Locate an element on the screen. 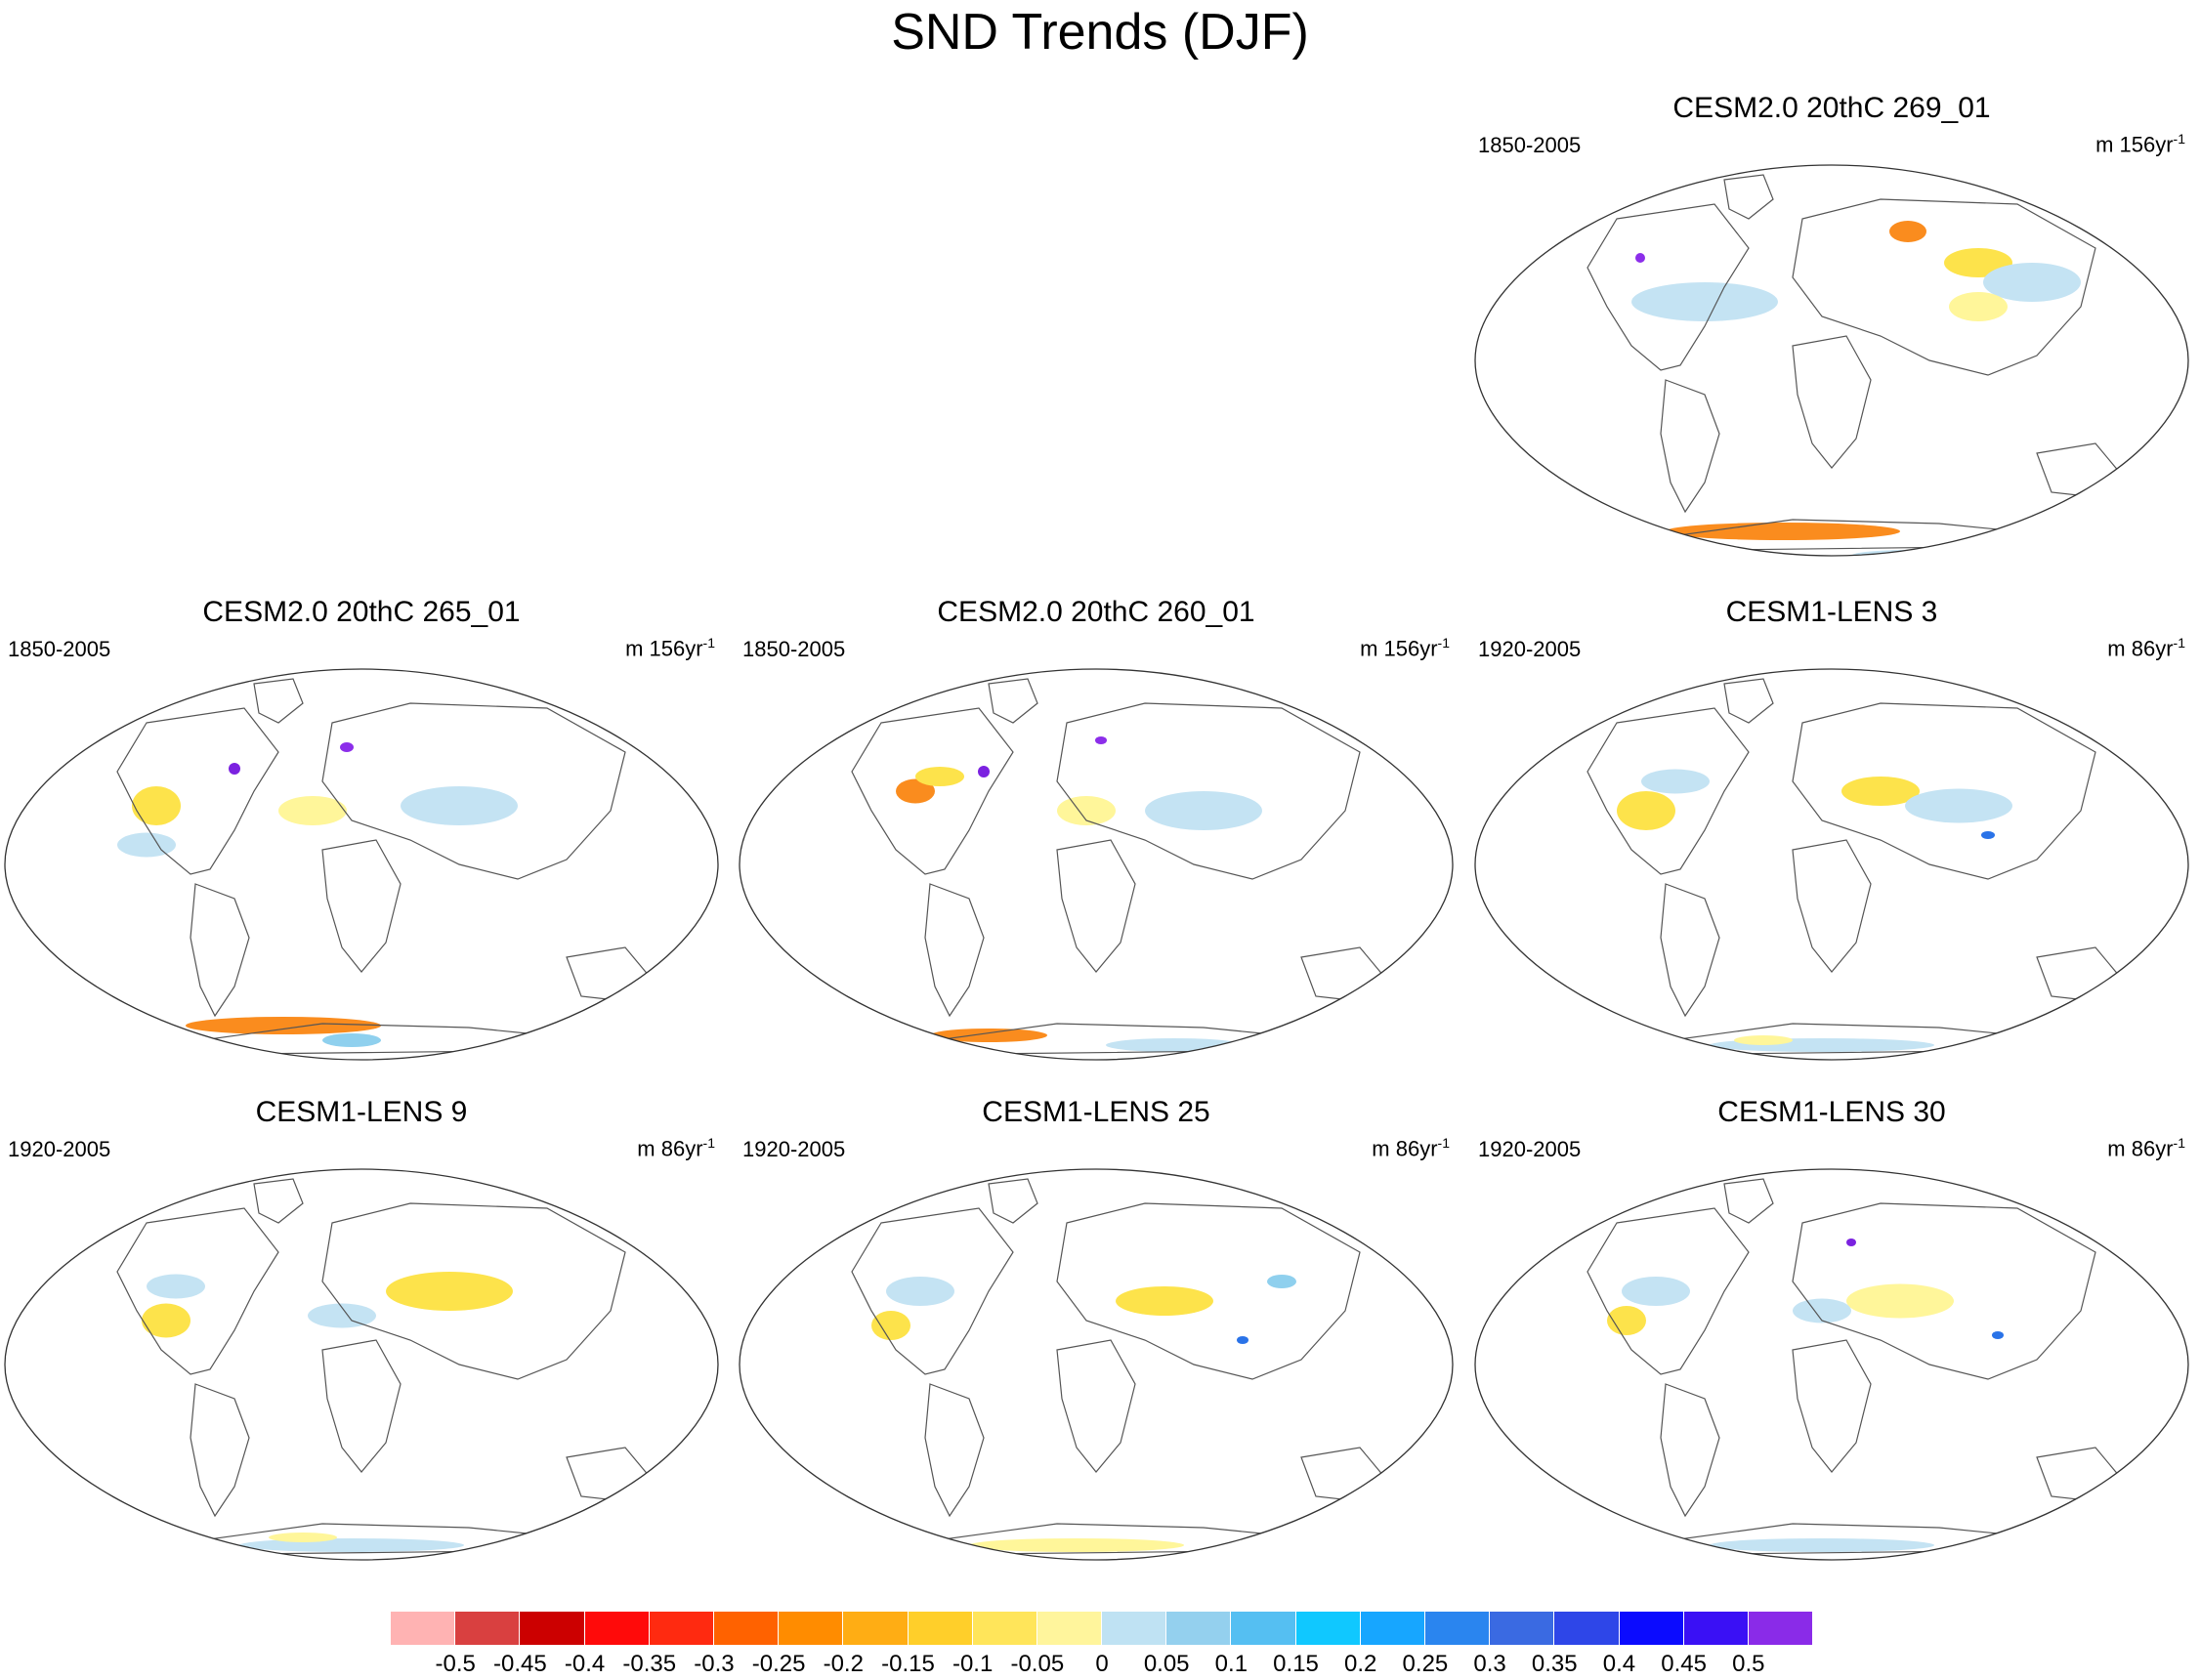 This screenshot has width=2200, height=1680. map-panel: CESM2.0 20thC 260_01 1850-2005 m 156yr-1 is located at coordinates (1096, 835).